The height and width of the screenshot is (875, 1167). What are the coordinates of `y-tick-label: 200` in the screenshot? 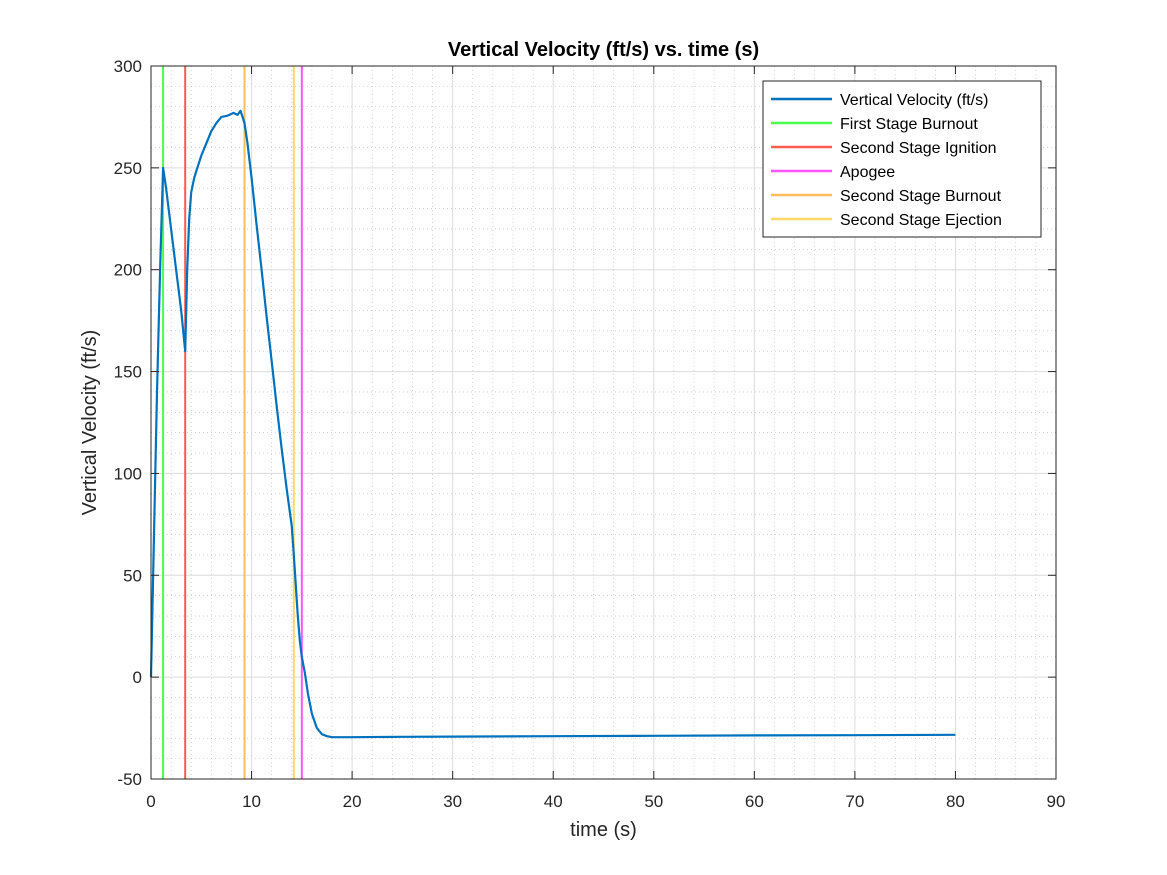 It's located at (128, 270).